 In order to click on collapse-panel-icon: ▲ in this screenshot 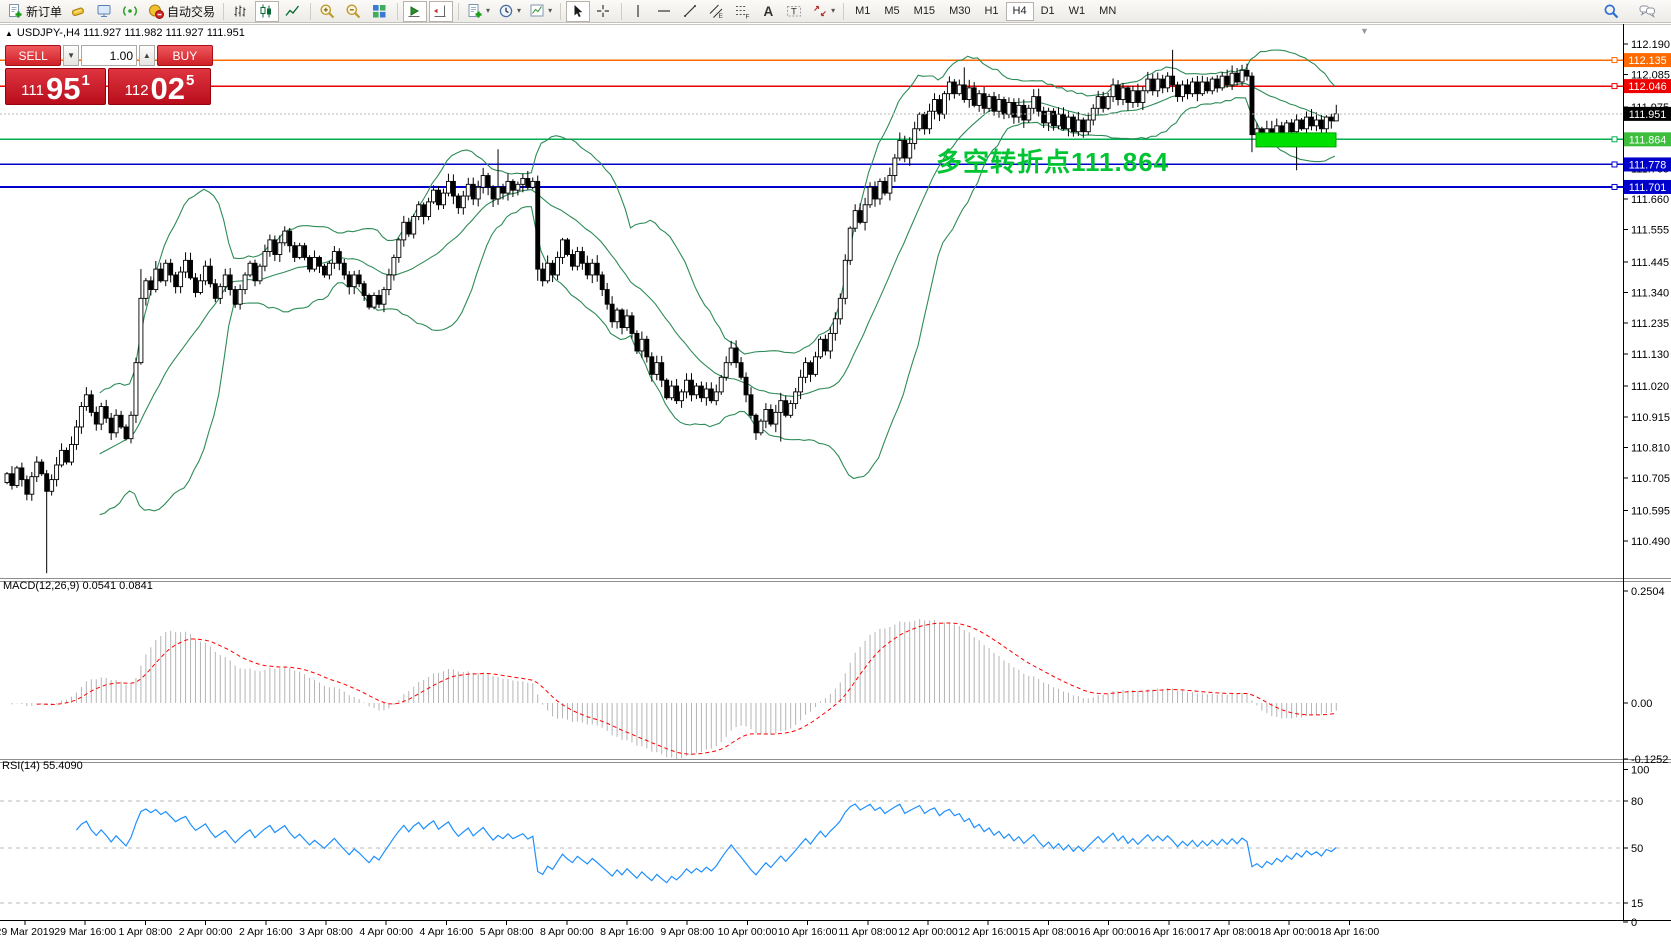, I will do `click(9, 33)`.